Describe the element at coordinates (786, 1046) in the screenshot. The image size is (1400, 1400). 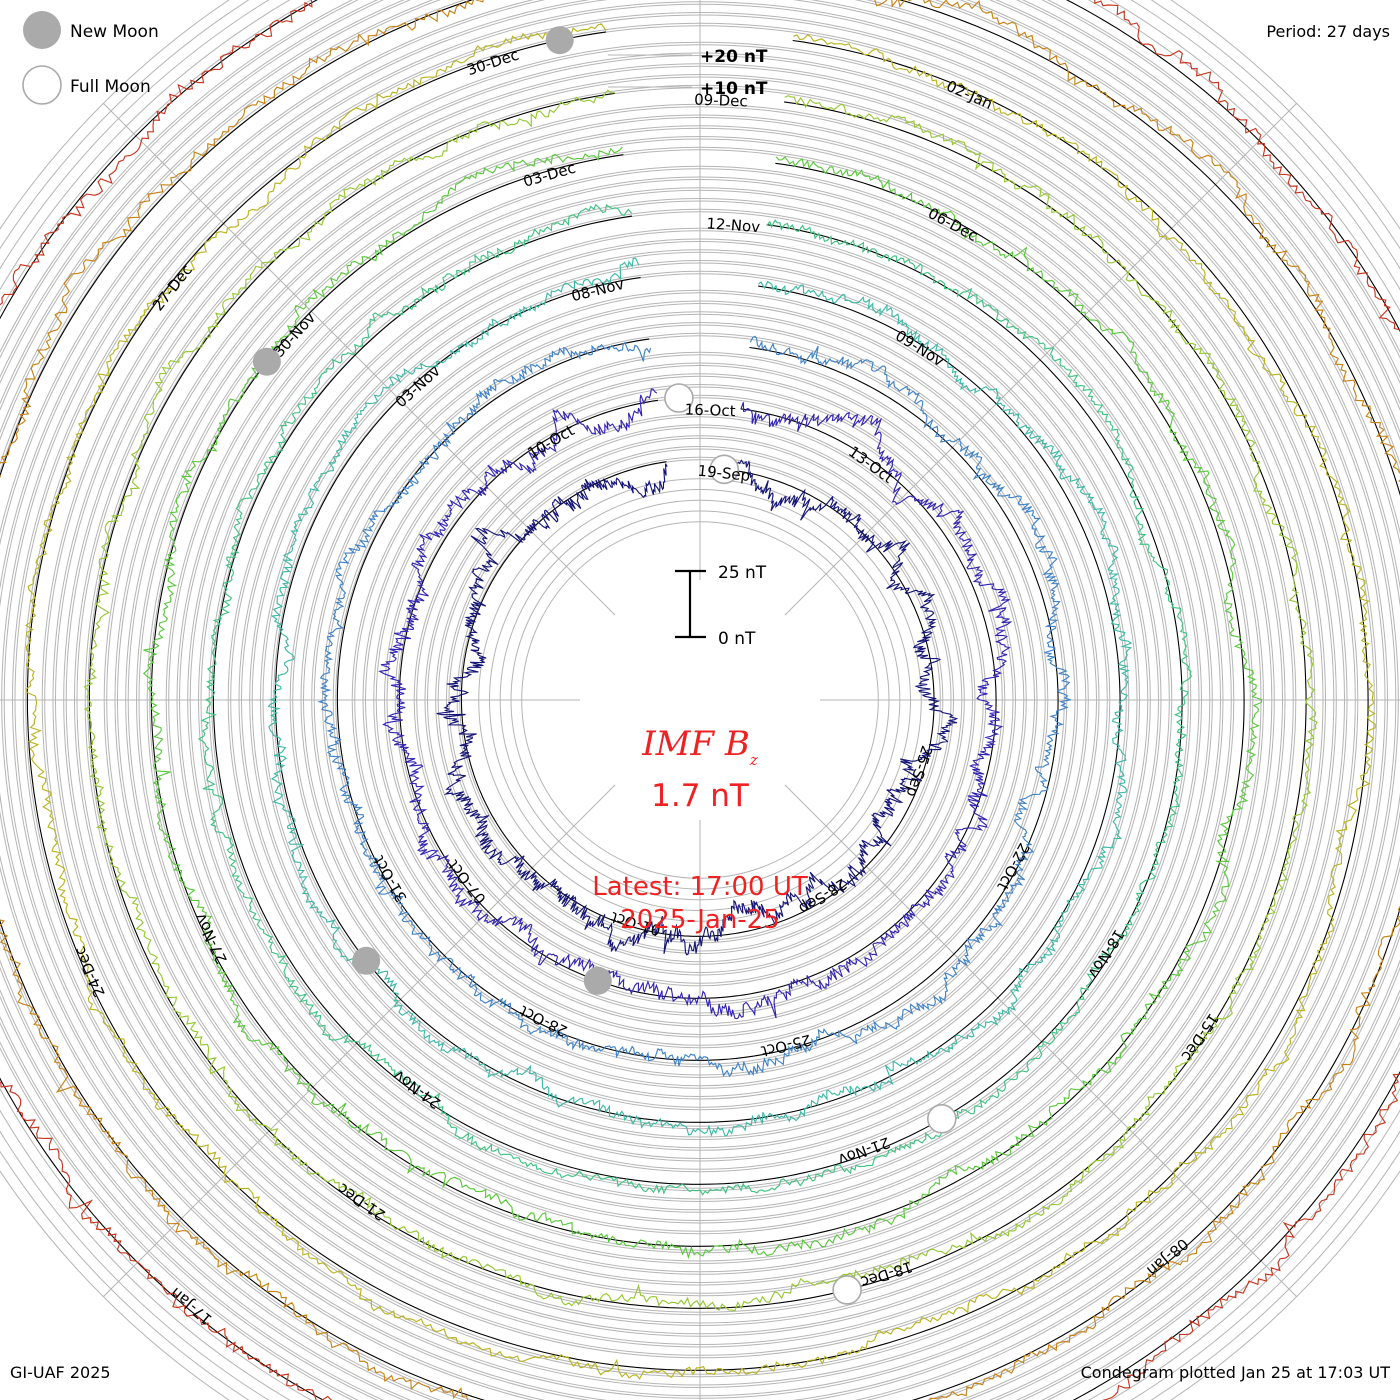
I see `track-date-label: 25-Oct` at that location.